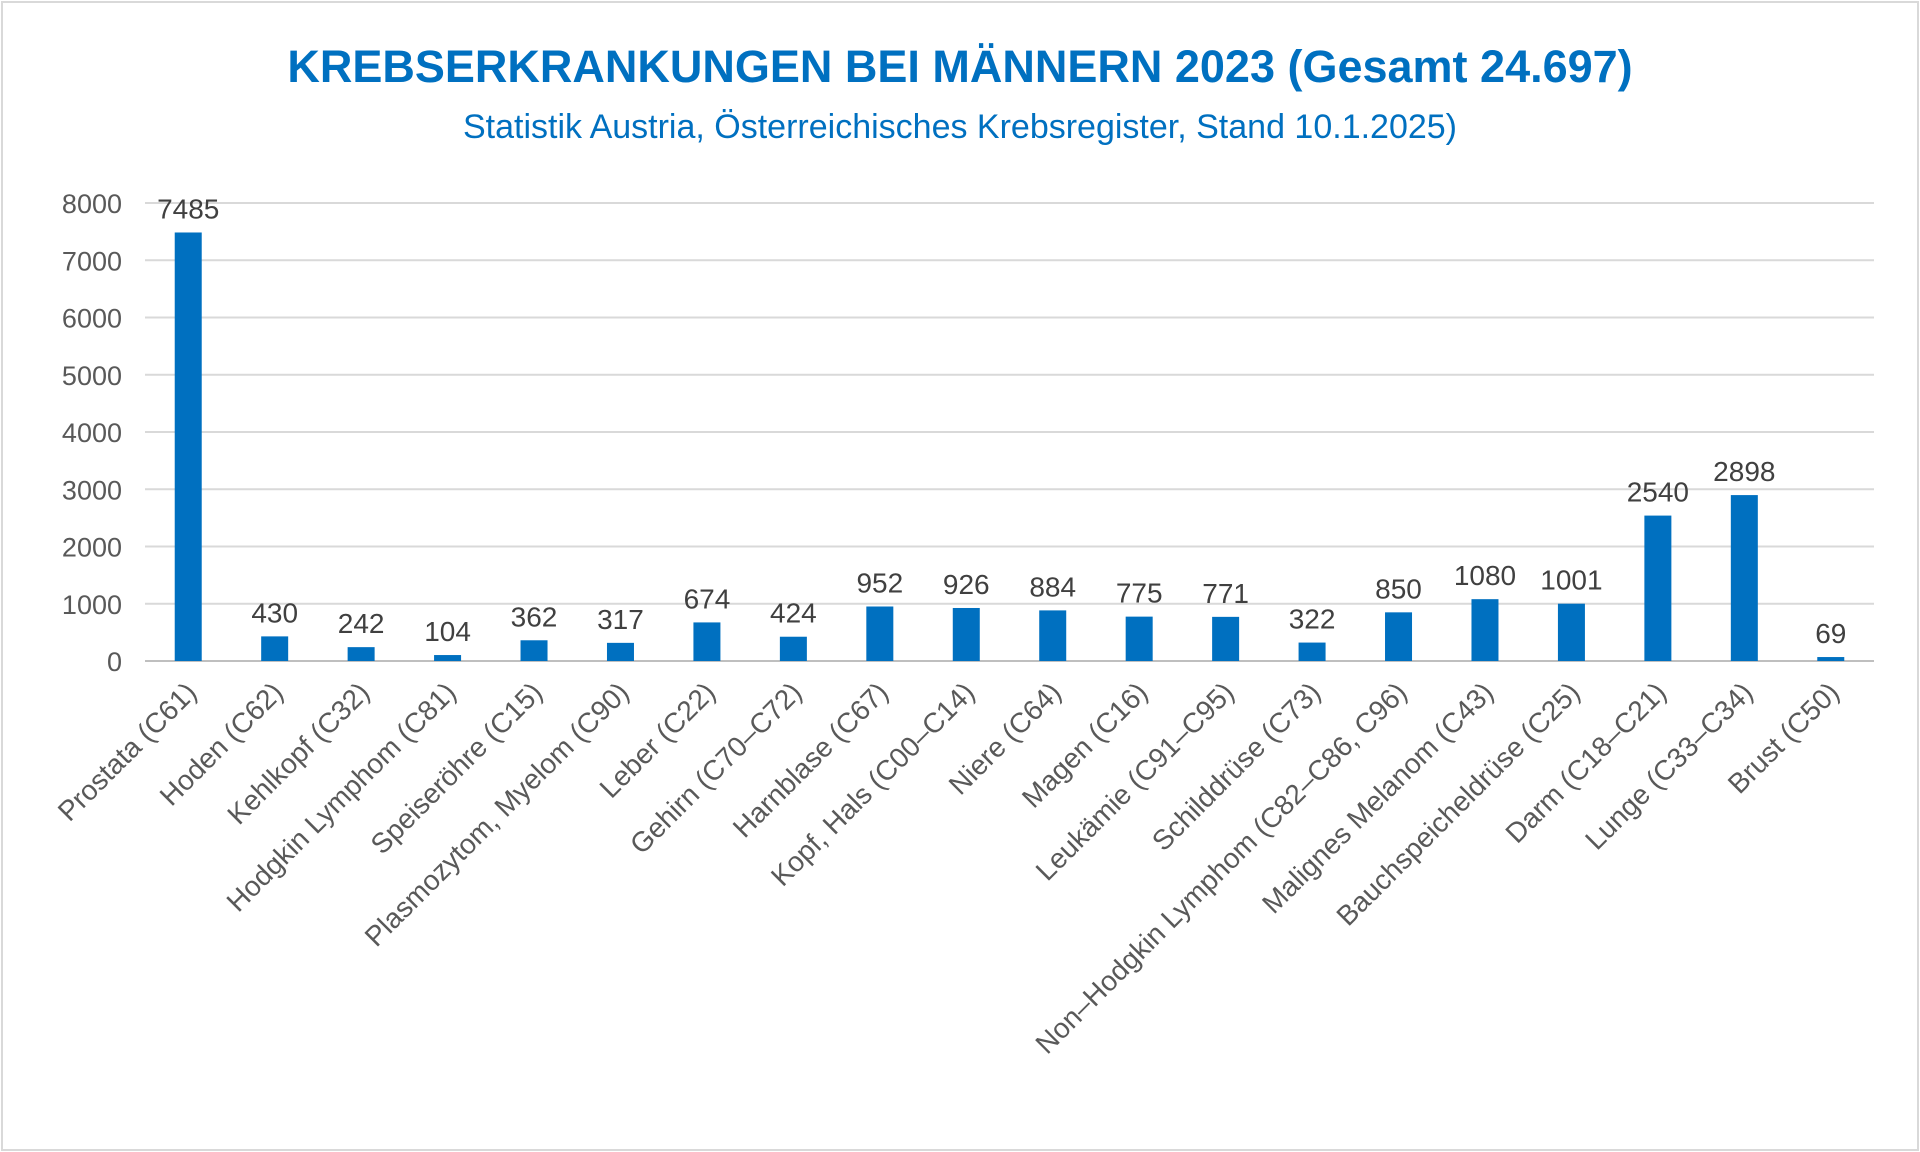 The height and width of the screenshot is (1152, 1920). I want to click on data-label: 674, so click(707, 598).